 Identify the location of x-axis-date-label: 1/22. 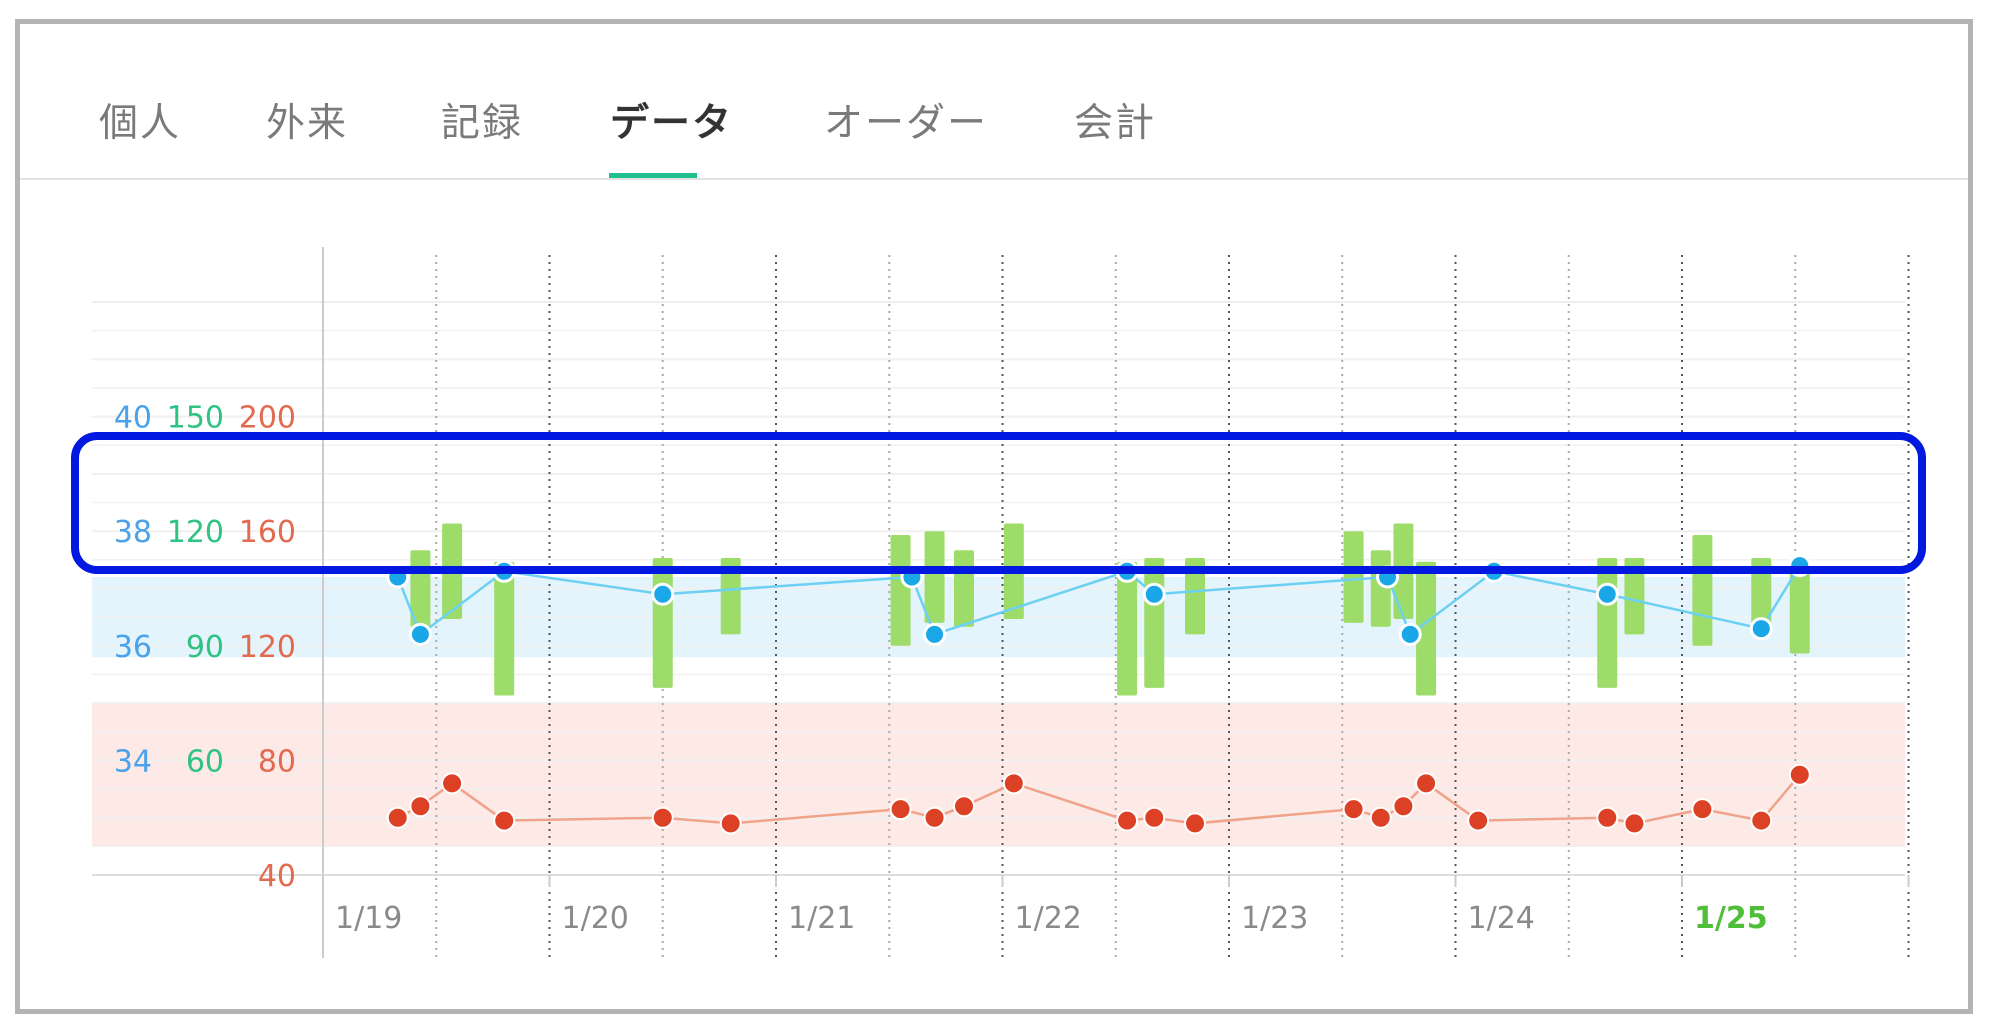
(1048, 918).